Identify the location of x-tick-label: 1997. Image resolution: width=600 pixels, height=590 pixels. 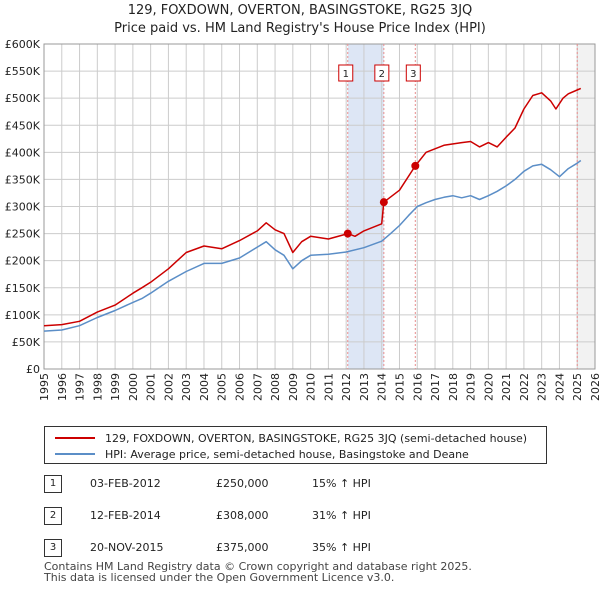
(80, 387).